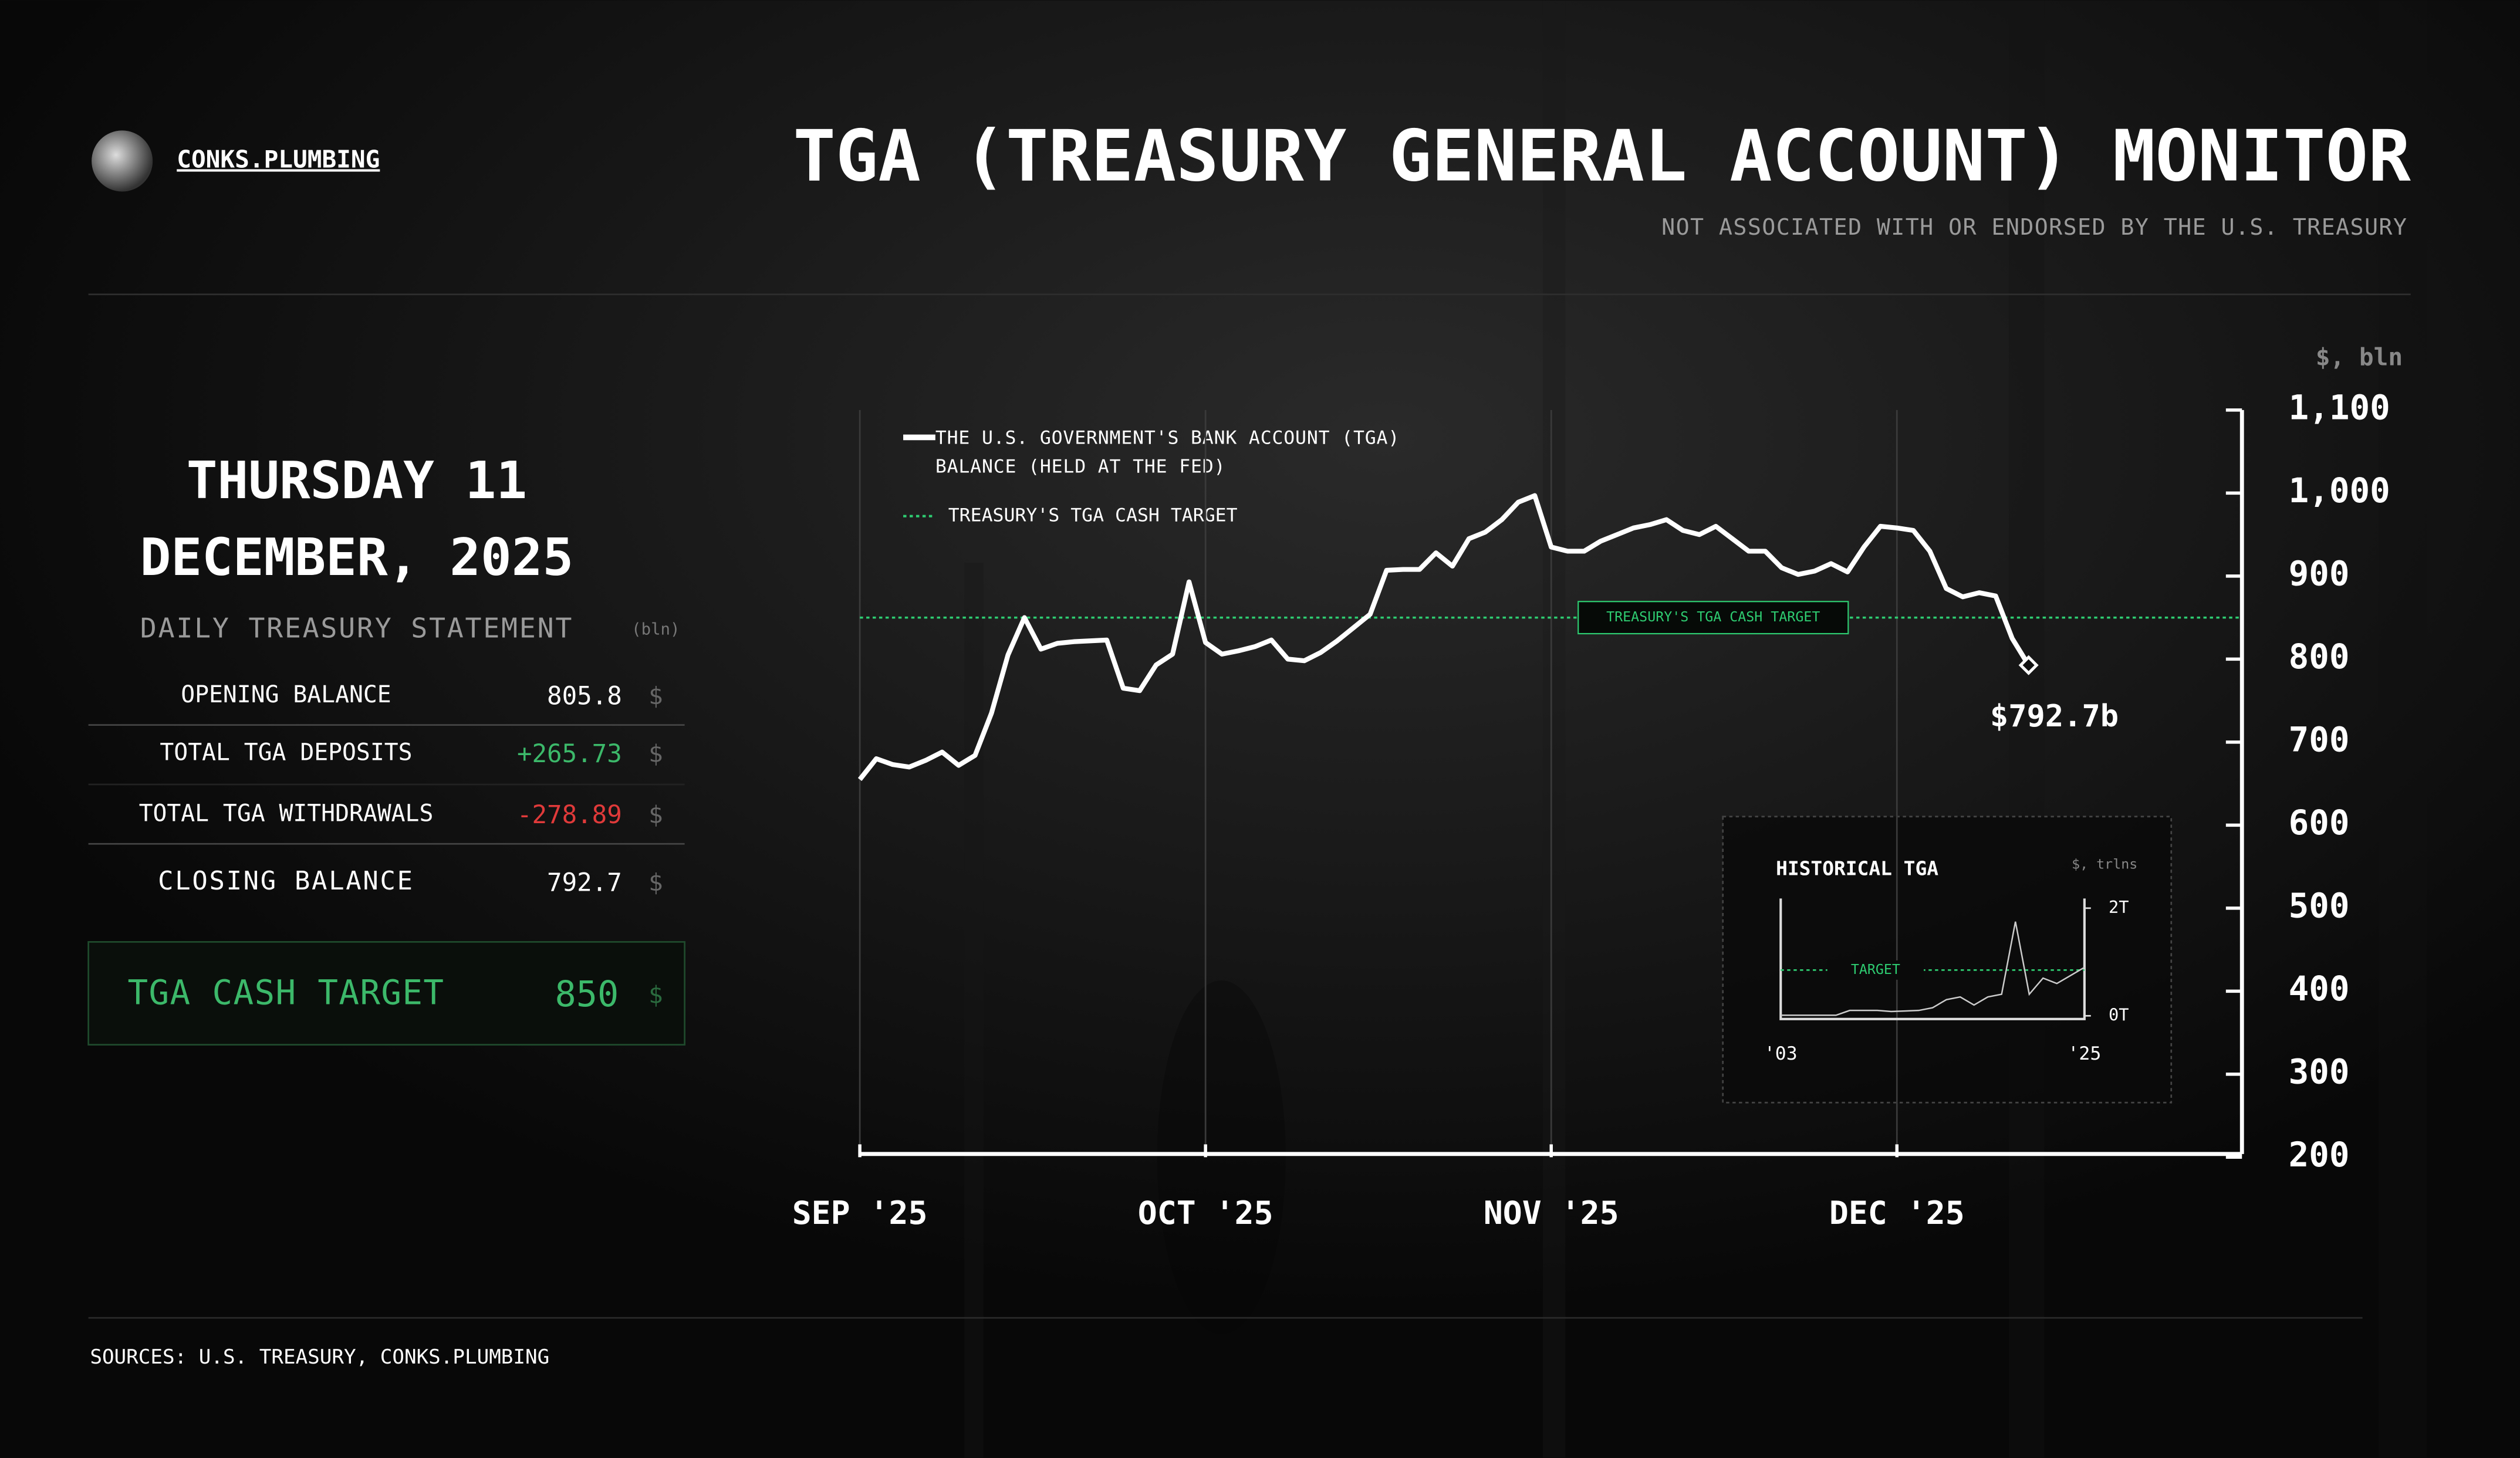 The image size is (2520, 1458). I want to click on inset-axes, so click(1932, 959).